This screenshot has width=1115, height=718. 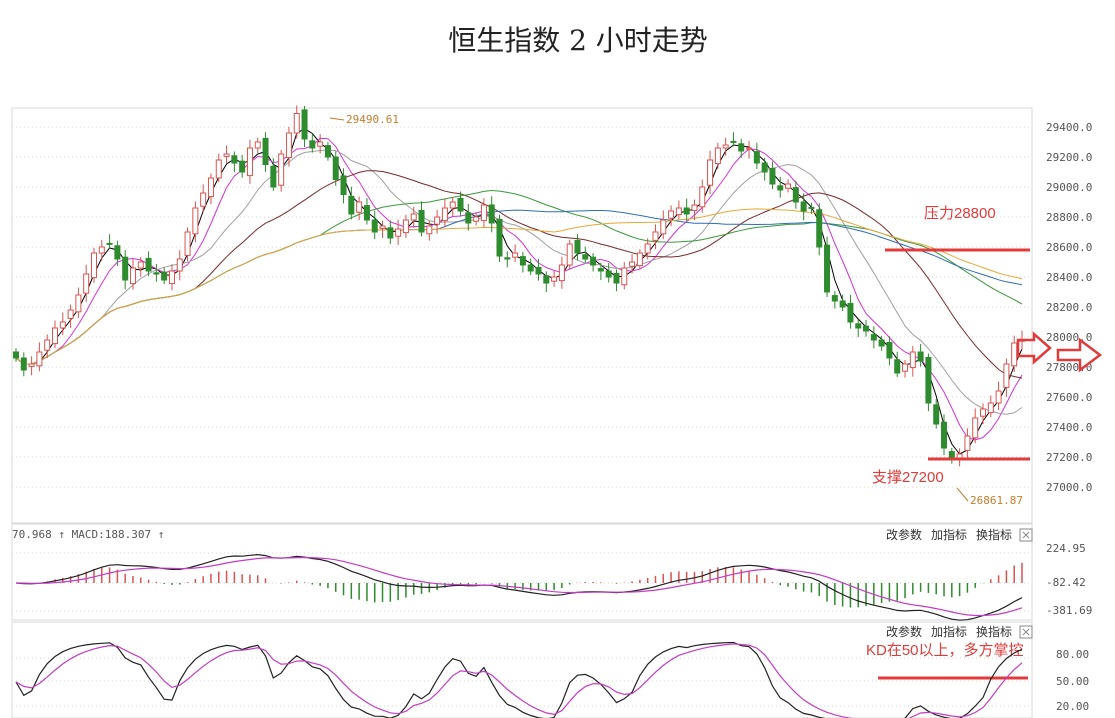 I want to click on resistance-line: 压力28800, so click(x=957, y=228).